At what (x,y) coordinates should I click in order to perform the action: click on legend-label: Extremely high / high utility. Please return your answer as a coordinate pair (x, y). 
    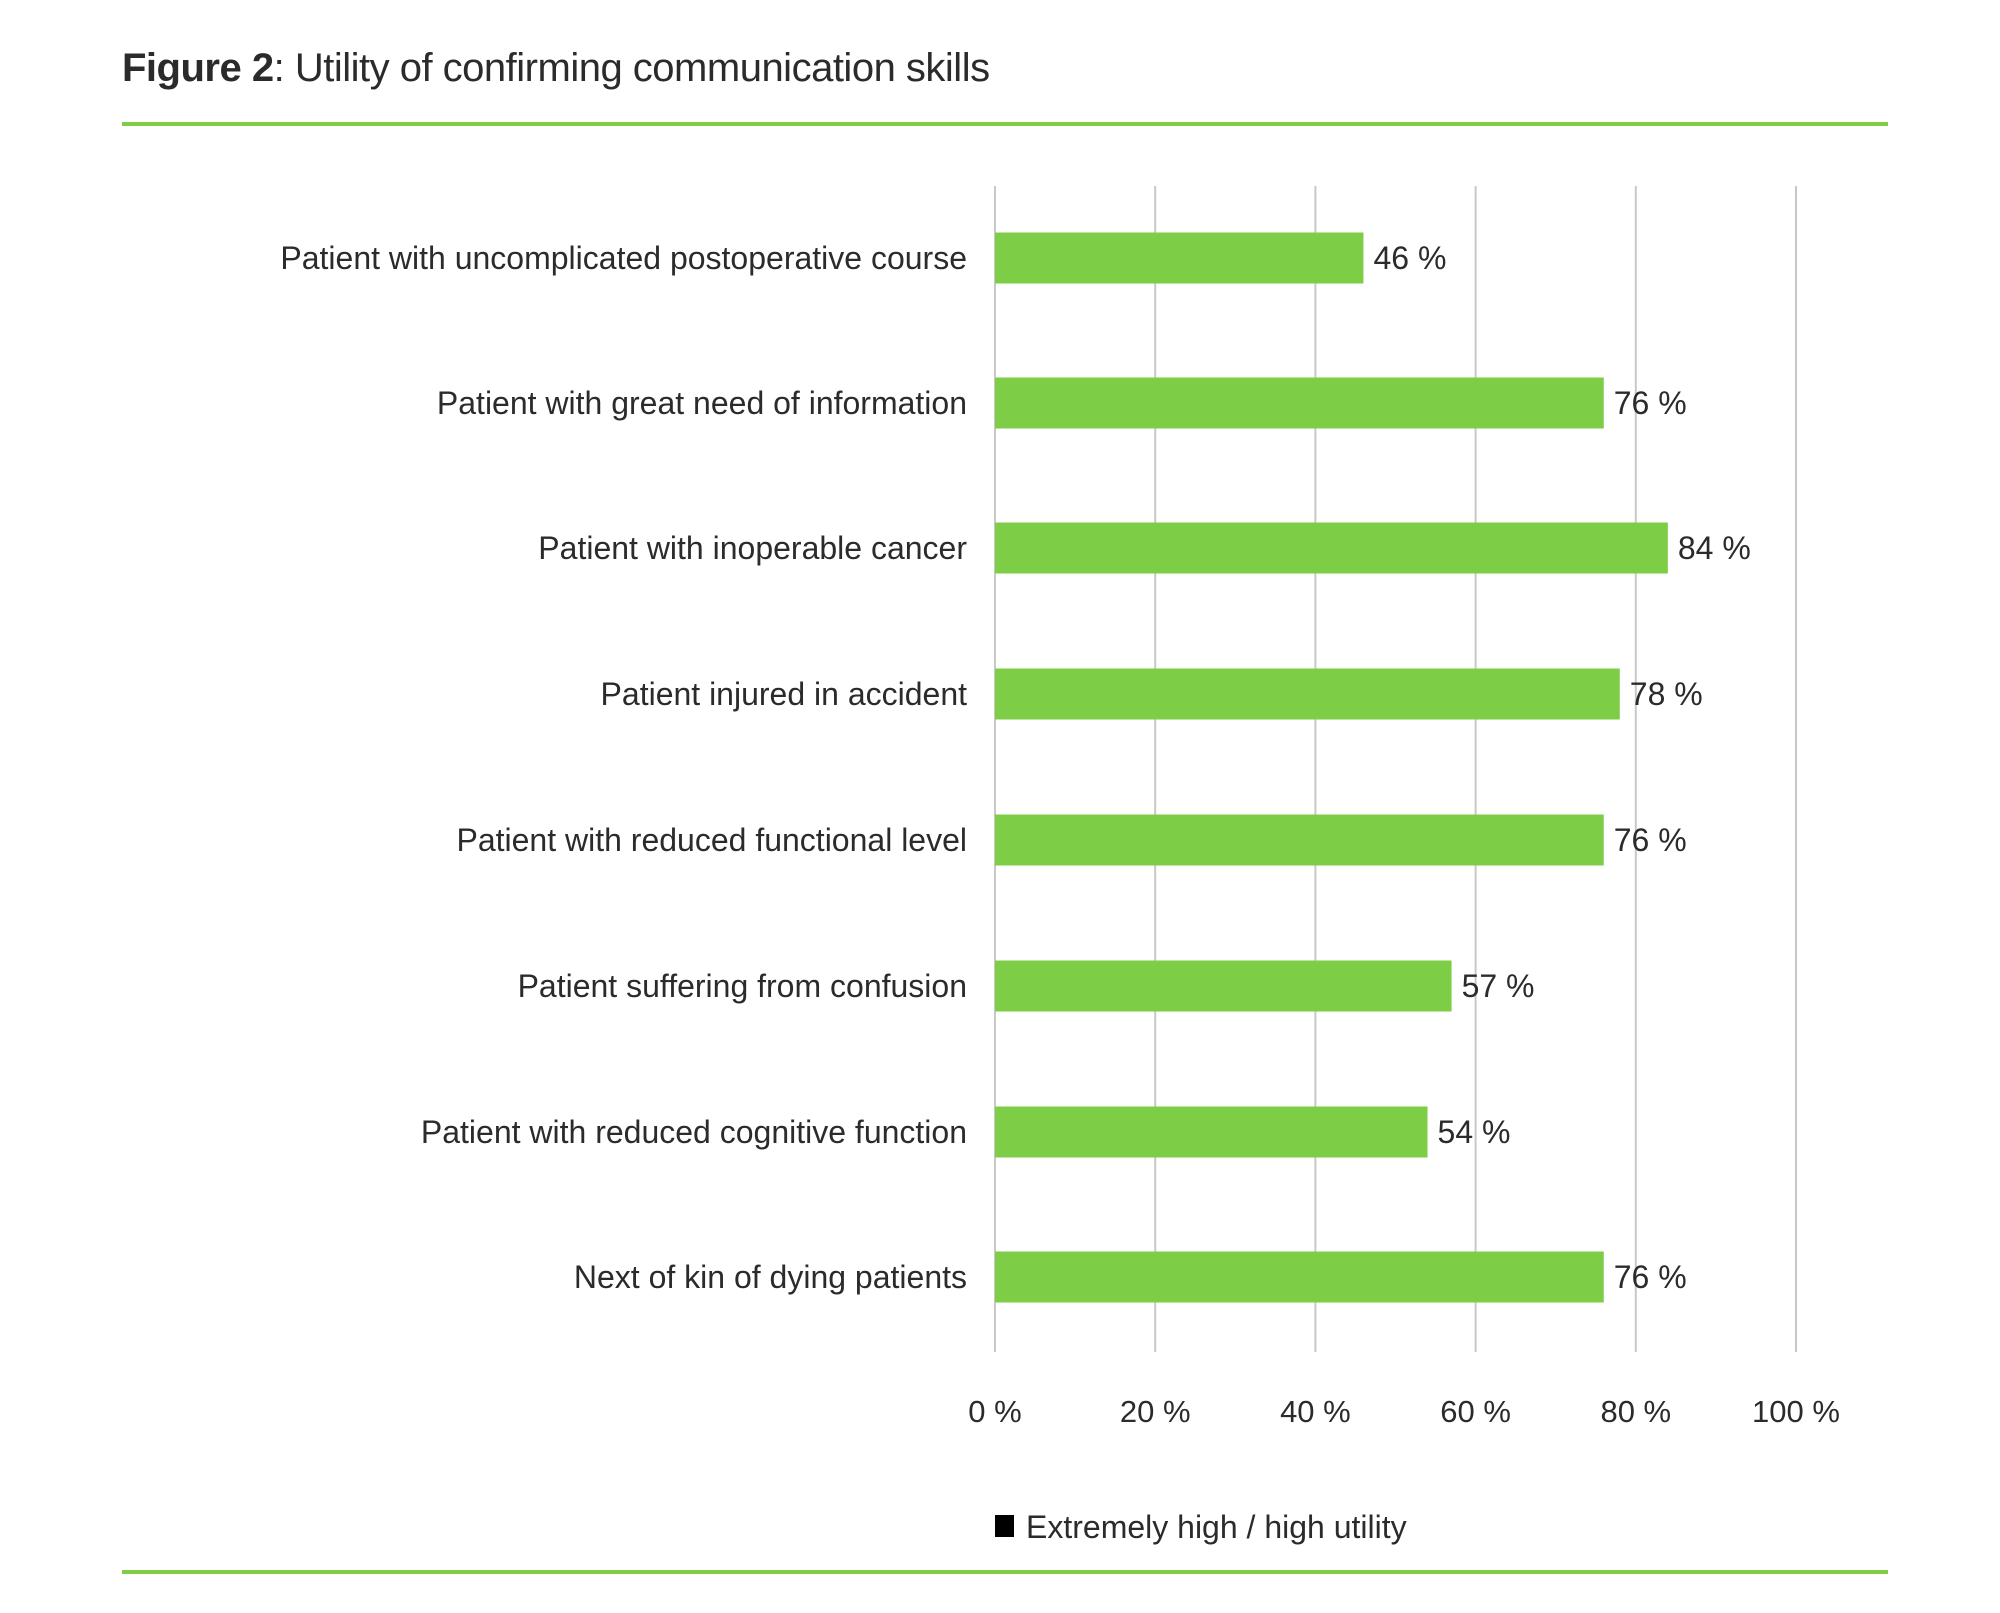
    Looking at the image, I should click on (1216, 1527).